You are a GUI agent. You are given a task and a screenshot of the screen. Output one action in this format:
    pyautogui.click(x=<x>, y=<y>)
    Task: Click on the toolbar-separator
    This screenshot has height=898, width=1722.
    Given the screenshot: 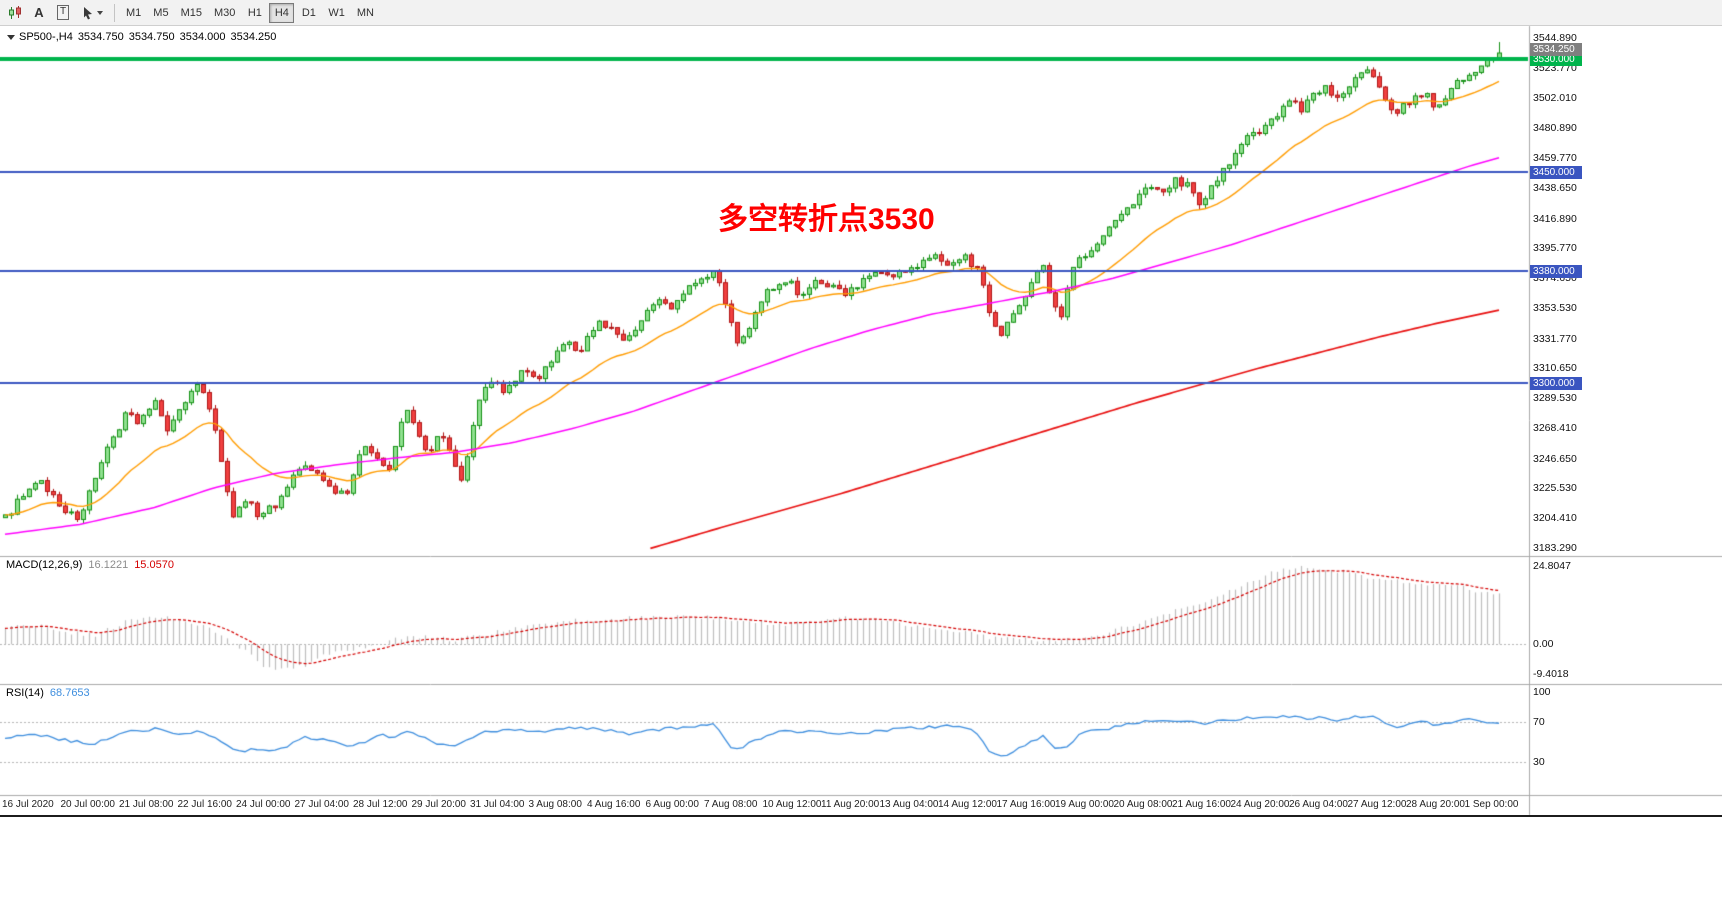 What is the action you would take?
    pyautogui.click(x=114, y=12)
    